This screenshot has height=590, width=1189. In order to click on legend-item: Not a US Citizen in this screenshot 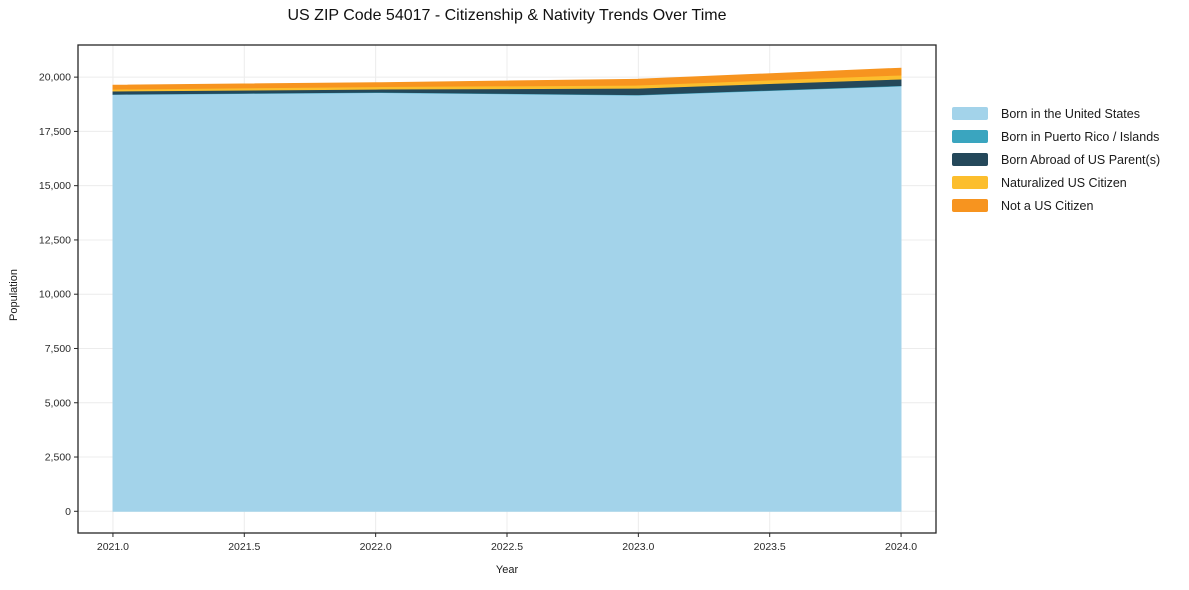, I will do `click(1056, 205)`.